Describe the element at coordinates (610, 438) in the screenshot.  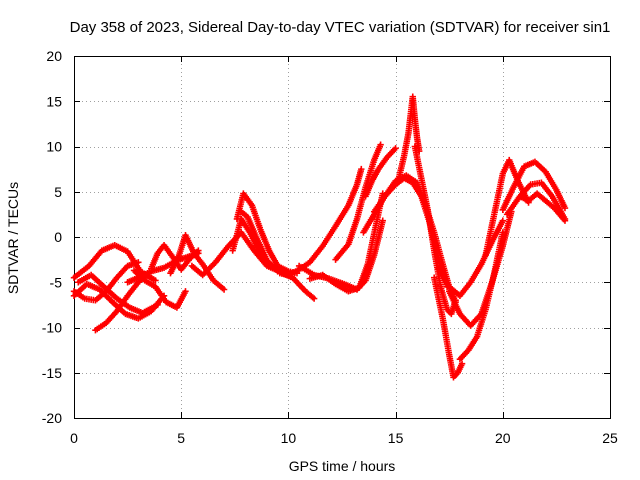
I see `x-tick-label: 25` at that location.